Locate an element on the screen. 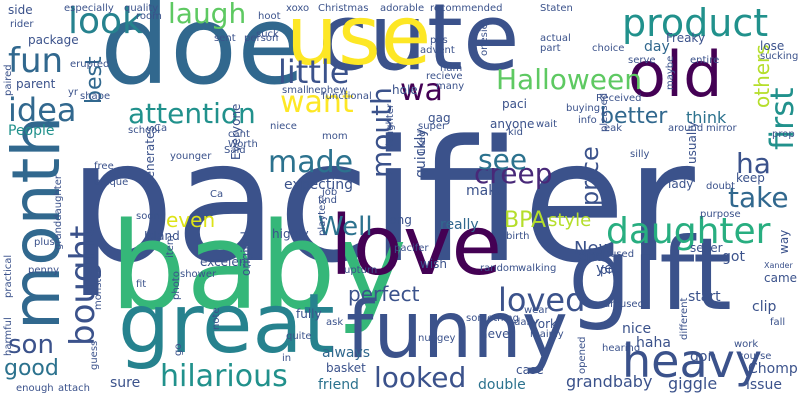  word: guess is located at coordinates (94, 355).